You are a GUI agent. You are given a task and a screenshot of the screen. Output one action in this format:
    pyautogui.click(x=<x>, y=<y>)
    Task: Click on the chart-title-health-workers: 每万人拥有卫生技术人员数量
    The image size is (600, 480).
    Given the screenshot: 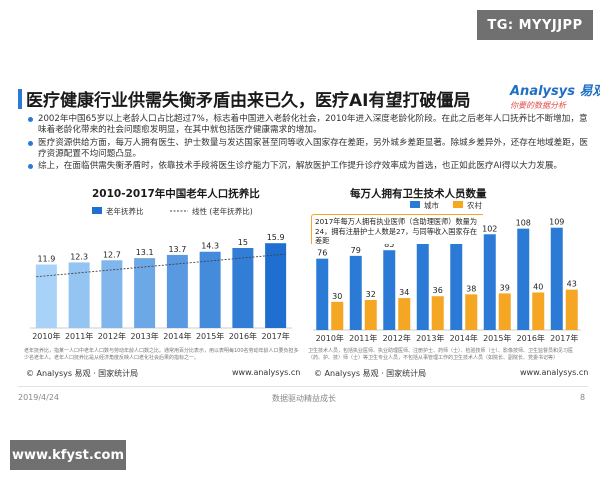 What is the action you would take?
    pyautogui.click(x=418, y=194)
    